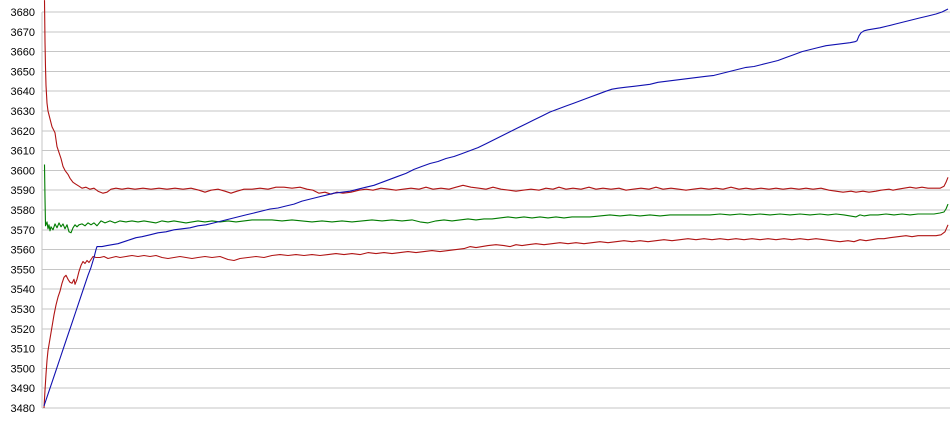  Describe the element at coordinates (23, 409) in the screenshot. I see `y-tick-label: 3480` at that location.